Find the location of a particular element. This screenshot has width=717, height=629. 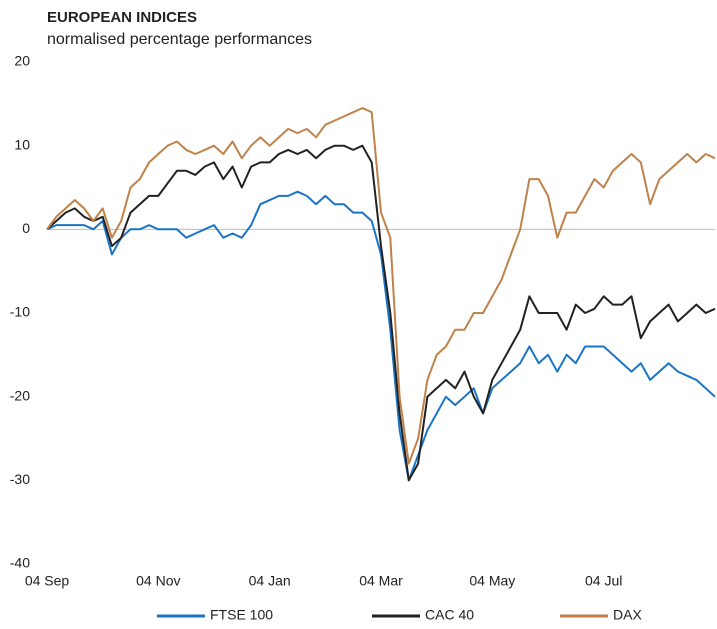

y-tick-label: 20 is located at coordinates (22, 61).